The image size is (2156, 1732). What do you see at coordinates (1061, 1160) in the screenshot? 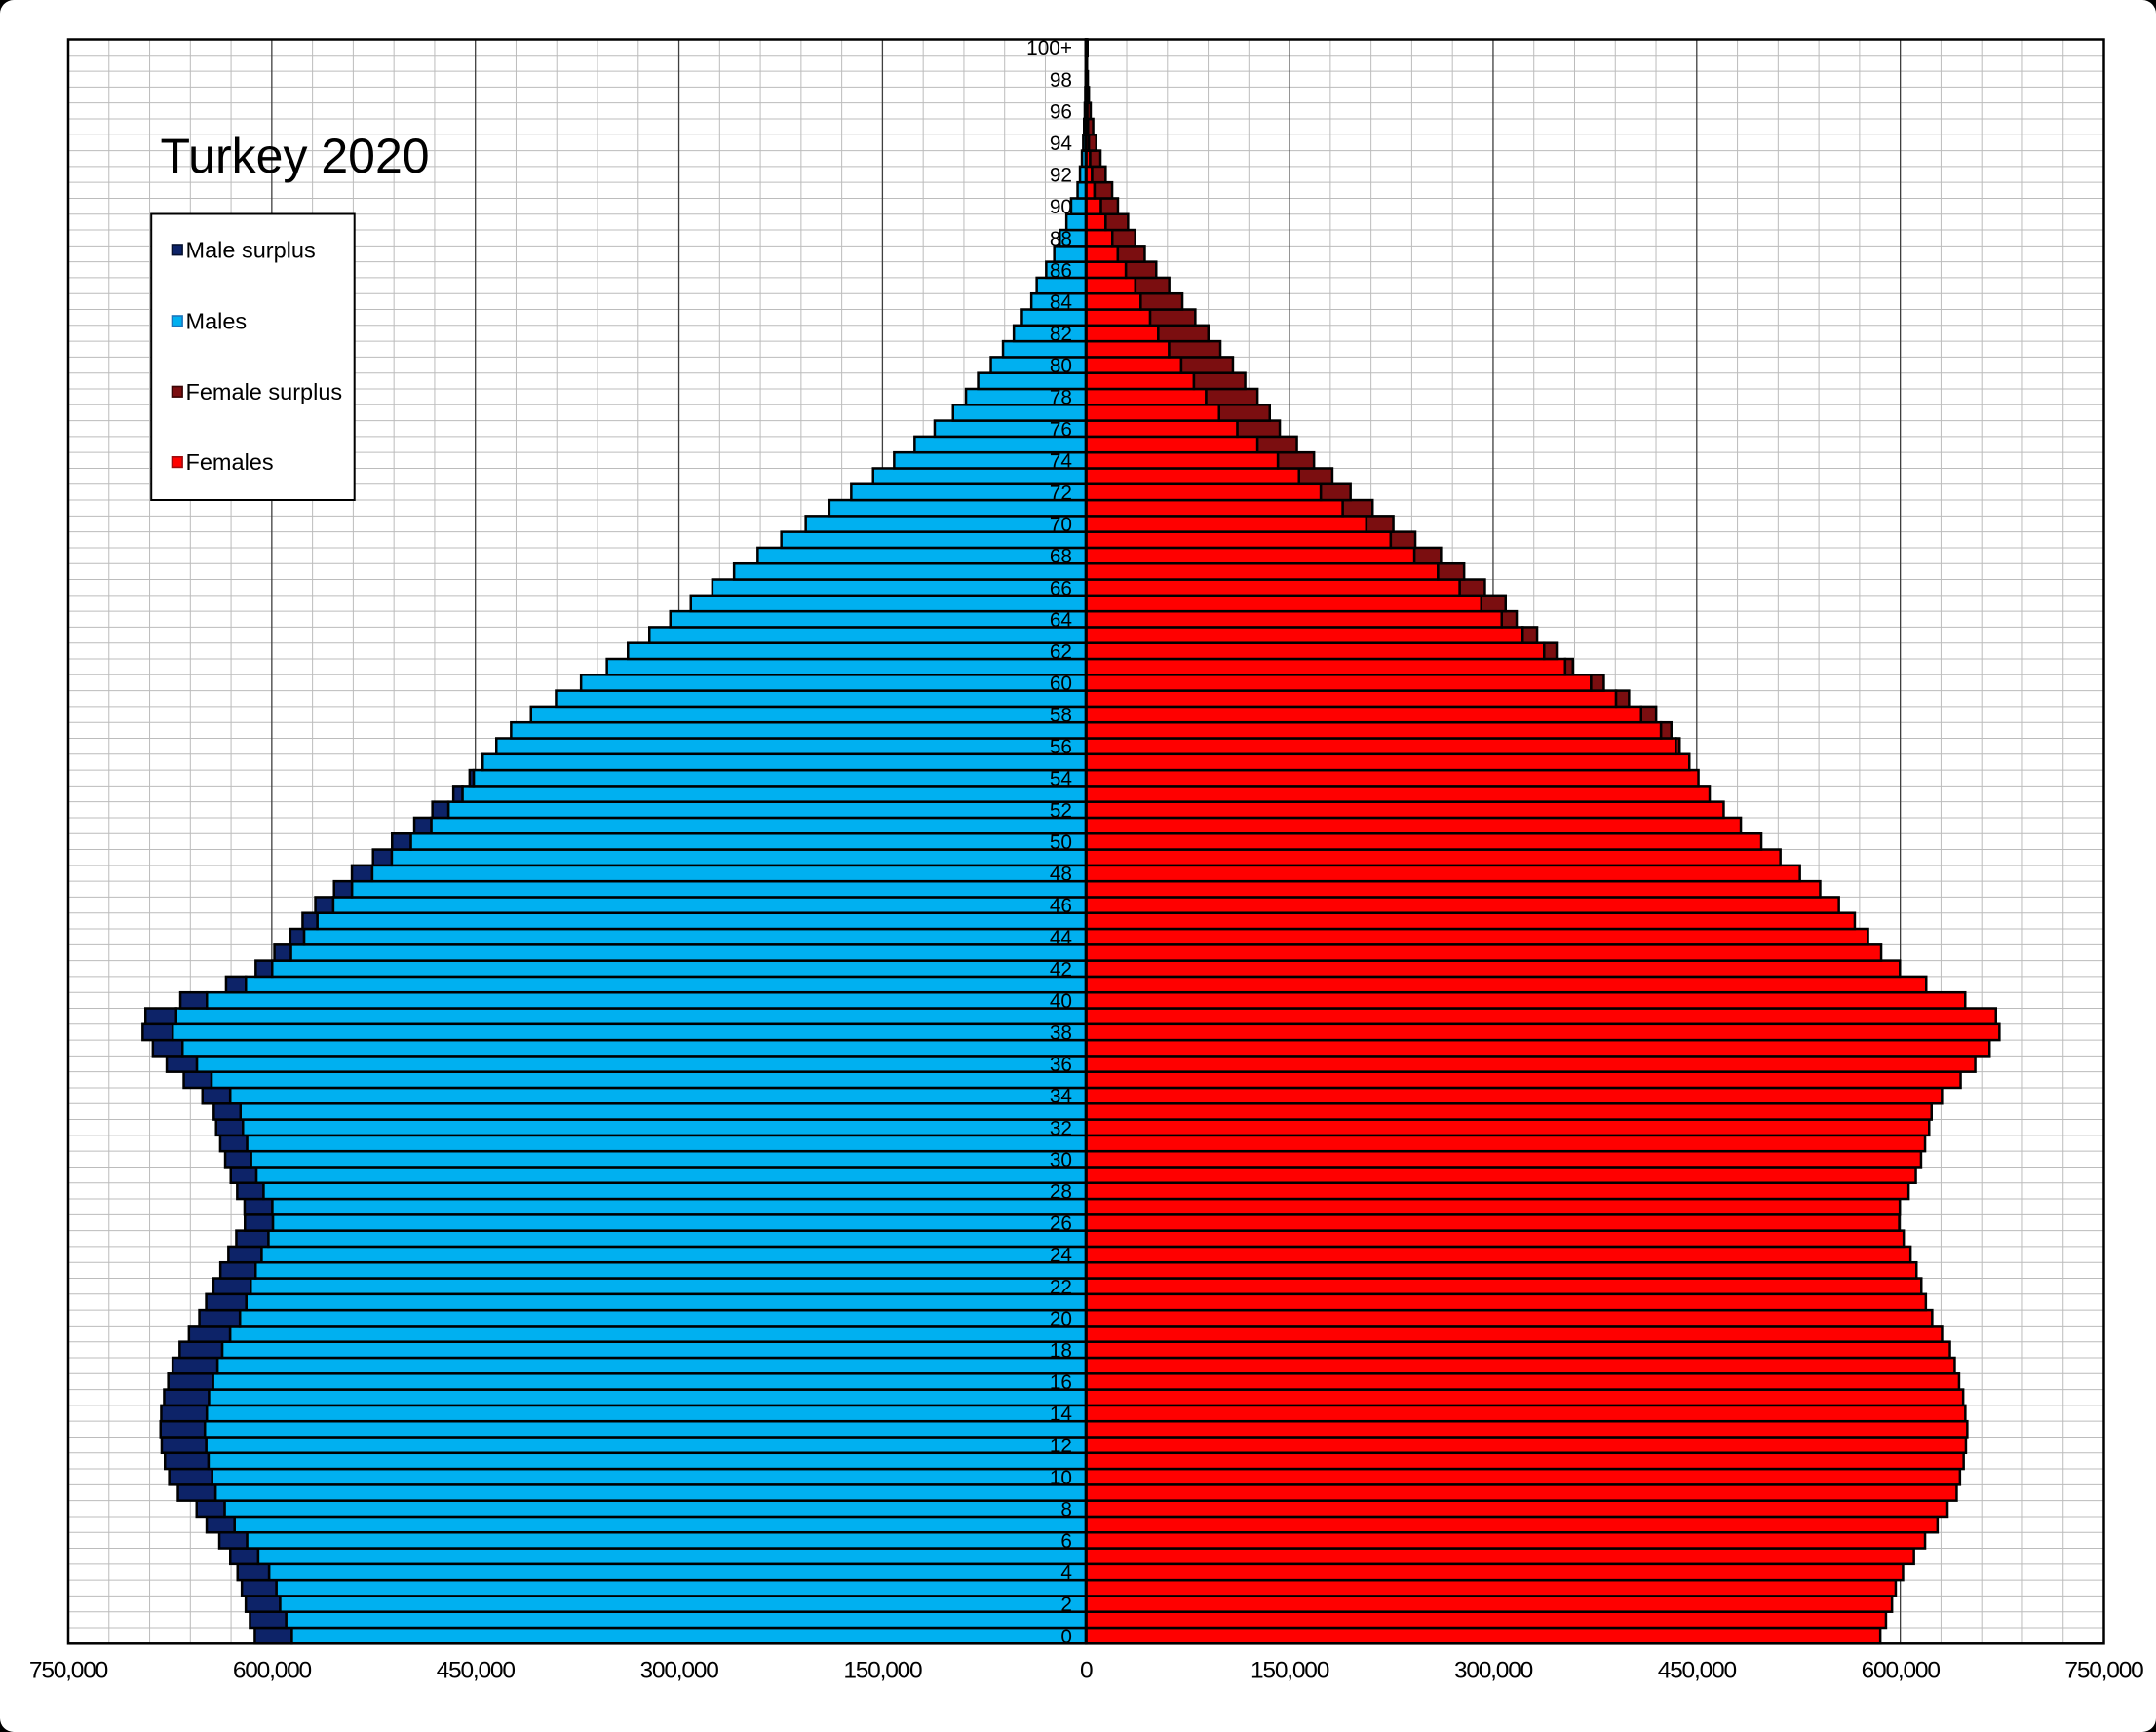
I see `svg-text: 30` at bounding box center [1061, 1160].